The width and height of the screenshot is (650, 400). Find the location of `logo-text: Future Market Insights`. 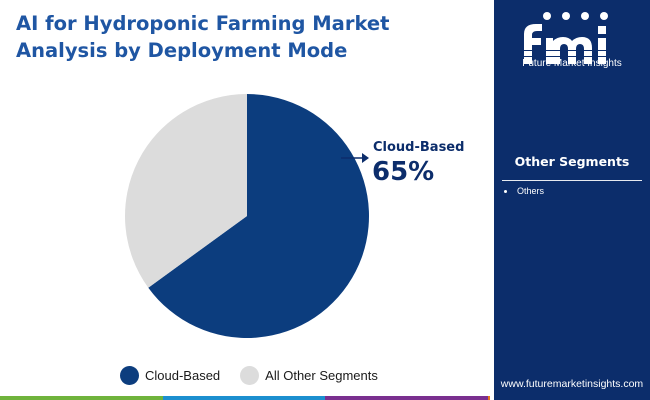

logo-text: Future Market Insights is located at coordinates (572, 63).